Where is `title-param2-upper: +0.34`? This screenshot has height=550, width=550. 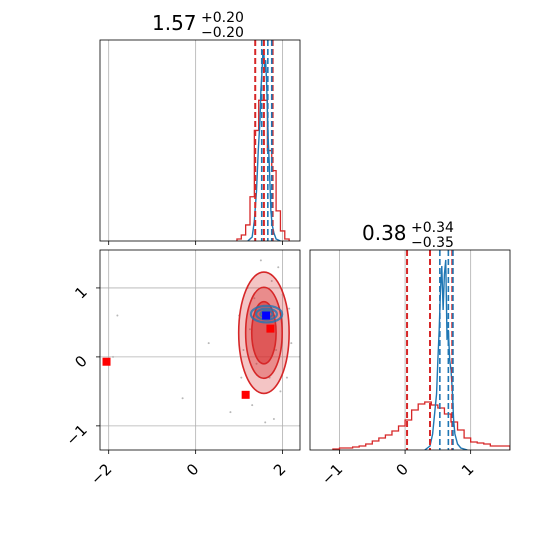
title-param2-upper: +0.34 is located at coordinates (432, 228).